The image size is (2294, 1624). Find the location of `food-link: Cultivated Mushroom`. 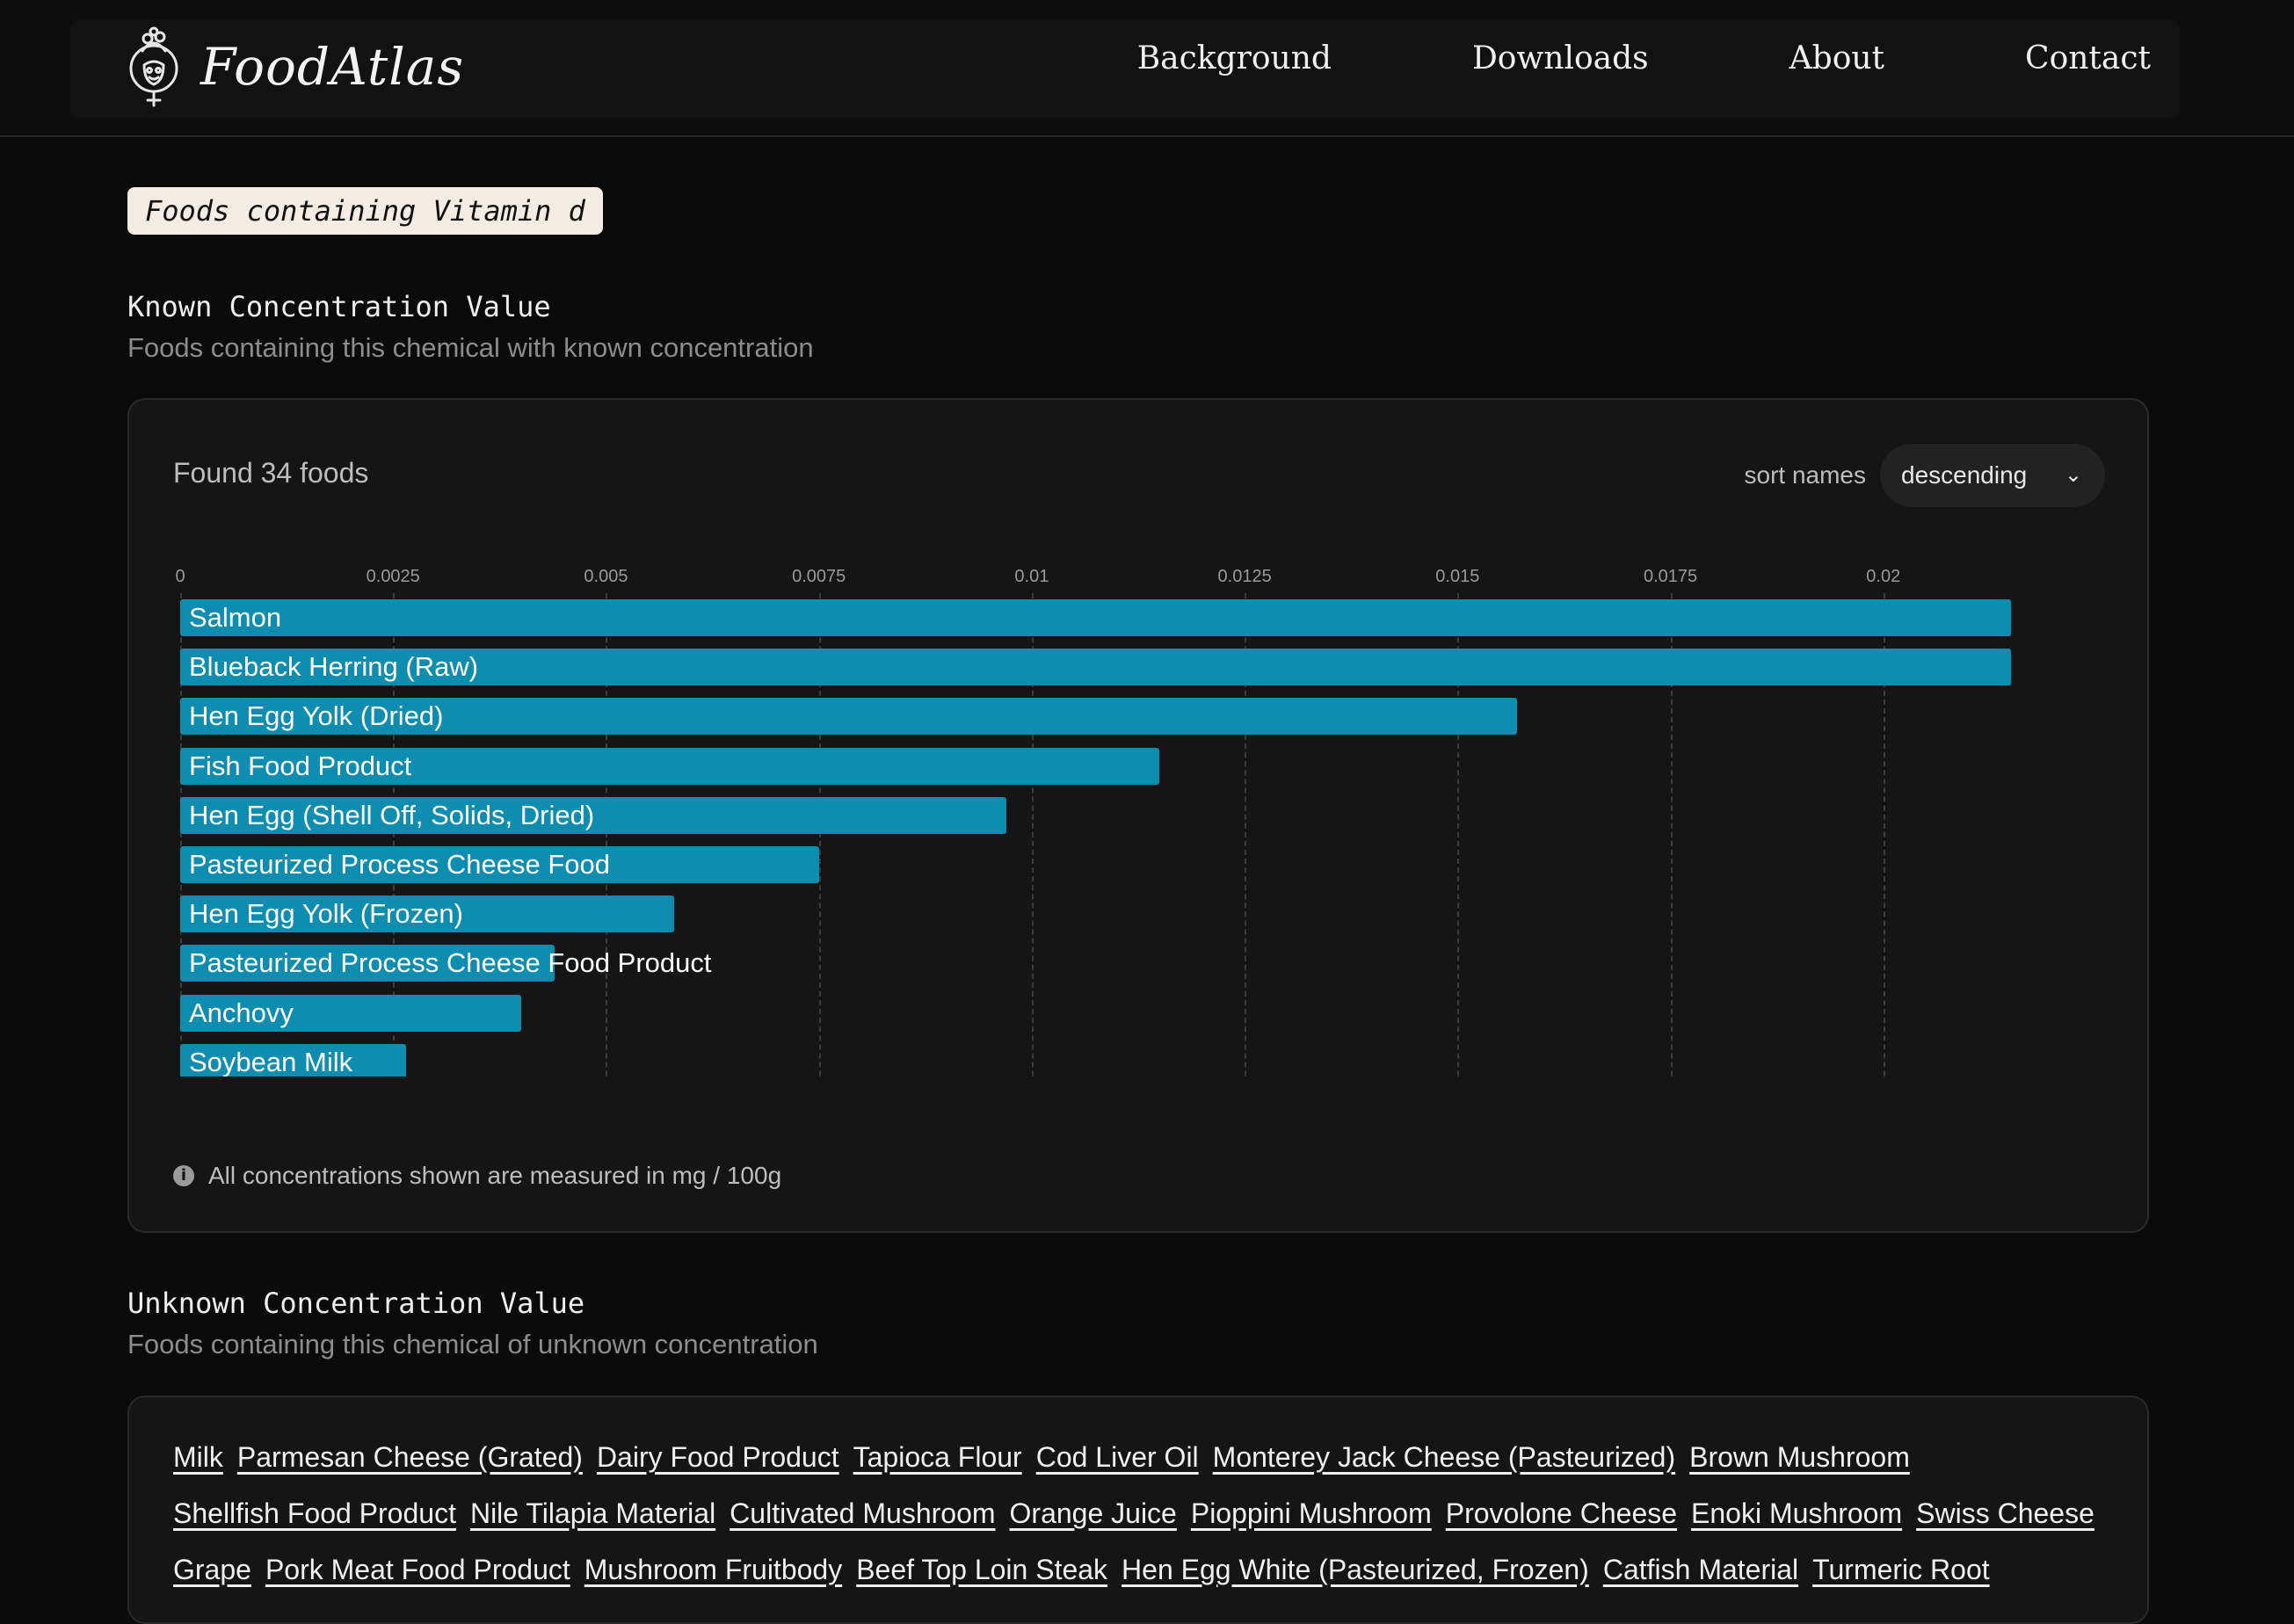

food-link: Cultivated Mushroom is located at coordinates (863, 1513).